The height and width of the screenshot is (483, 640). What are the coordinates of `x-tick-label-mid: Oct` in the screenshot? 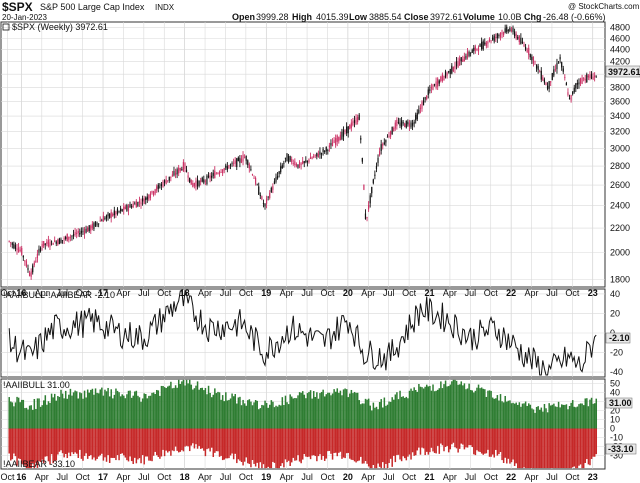 It's located at (409, 293).